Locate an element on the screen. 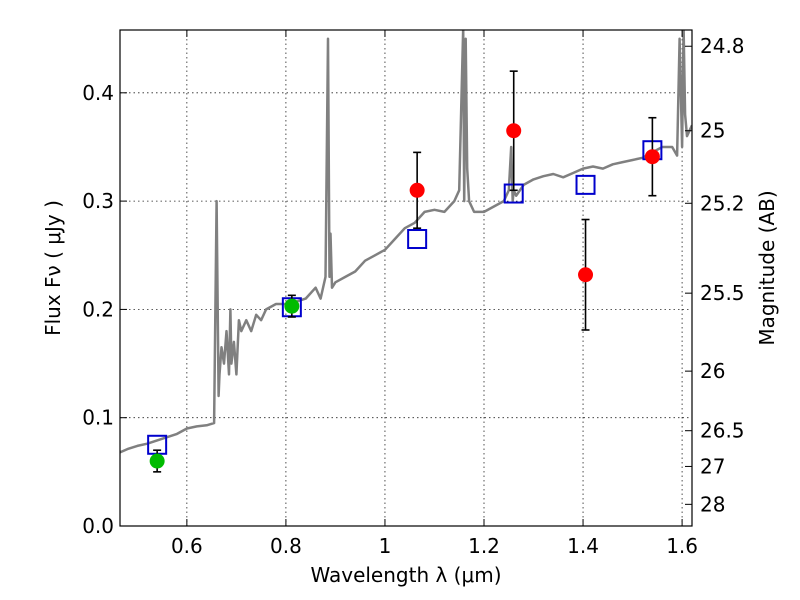  y2-tick-label: 27 is located at coordinates (712, 466).